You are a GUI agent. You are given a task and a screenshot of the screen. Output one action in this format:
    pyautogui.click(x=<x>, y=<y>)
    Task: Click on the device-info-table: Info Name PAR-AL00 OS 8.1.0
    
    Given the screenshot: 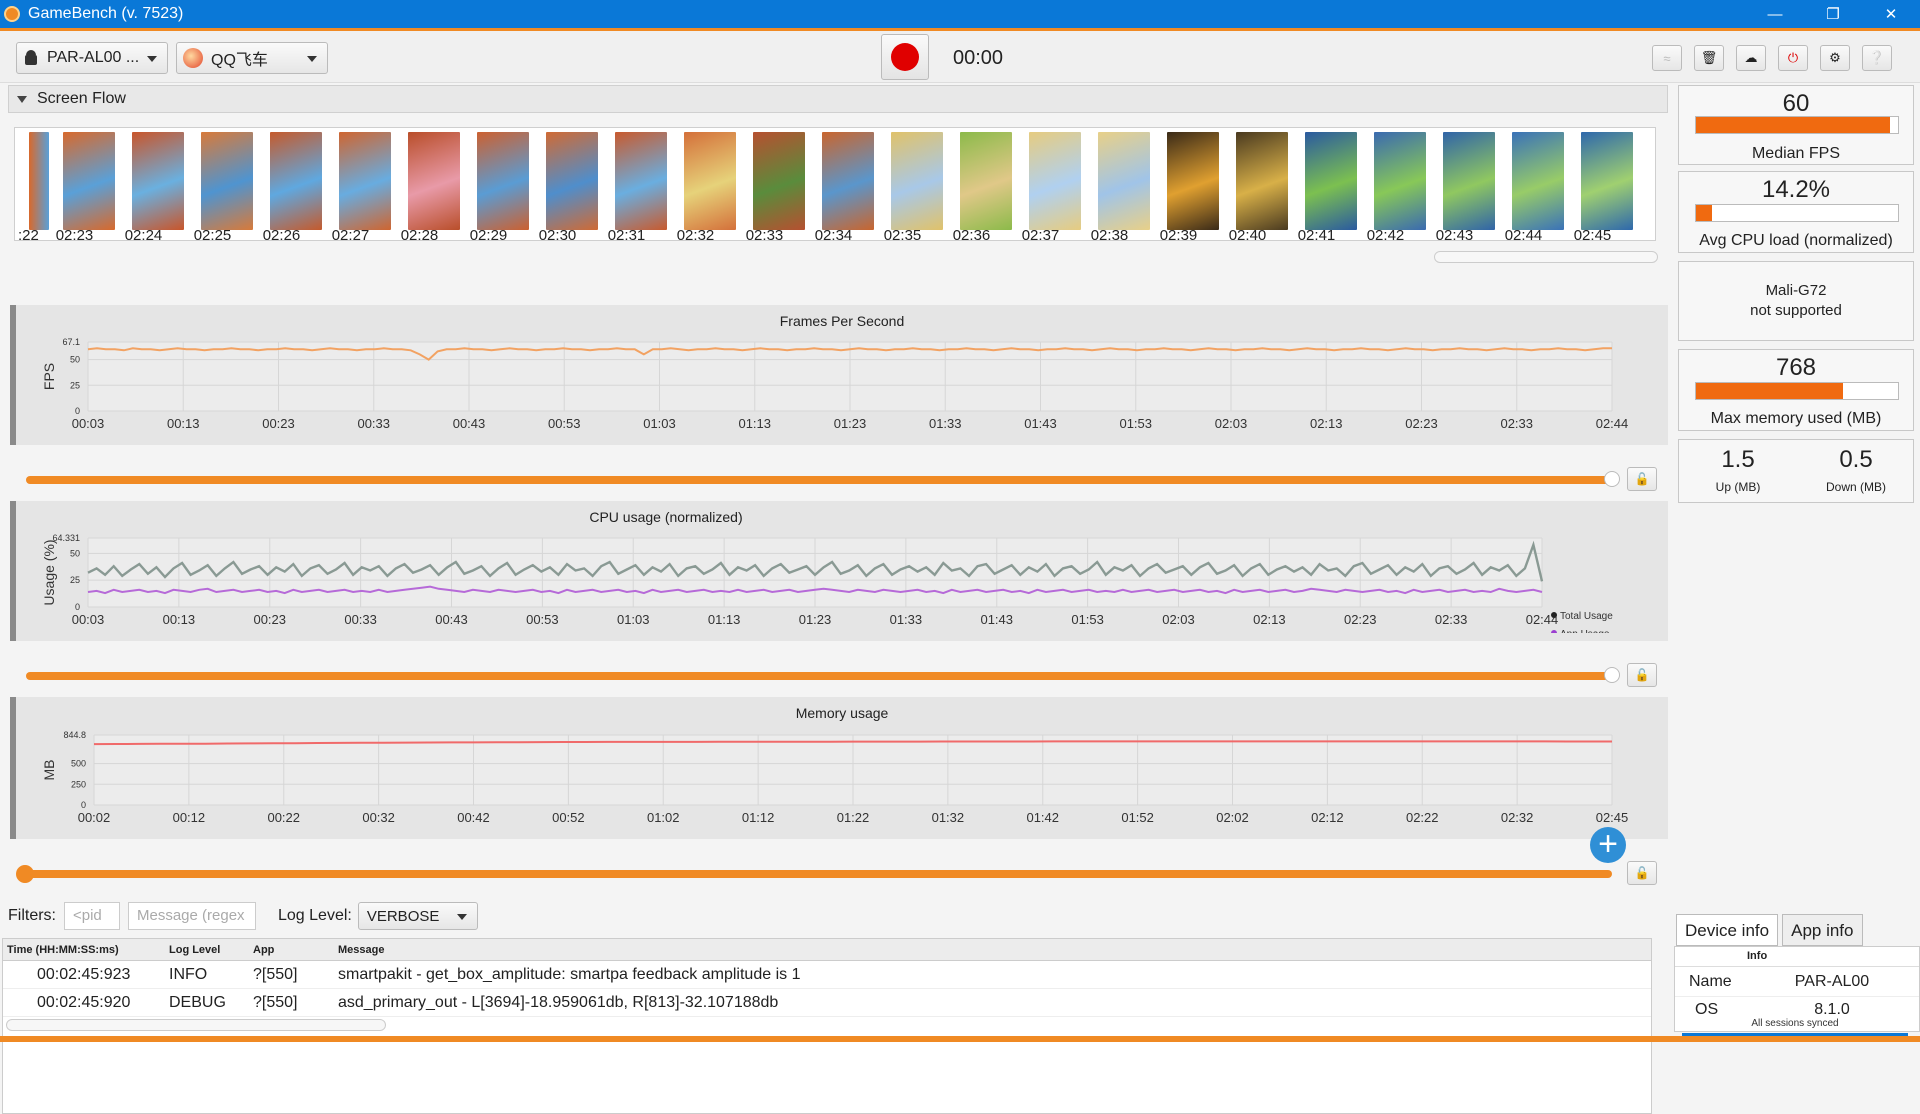 What is the action you would take?
    pyautogui.click(x=1797, y=989)
    